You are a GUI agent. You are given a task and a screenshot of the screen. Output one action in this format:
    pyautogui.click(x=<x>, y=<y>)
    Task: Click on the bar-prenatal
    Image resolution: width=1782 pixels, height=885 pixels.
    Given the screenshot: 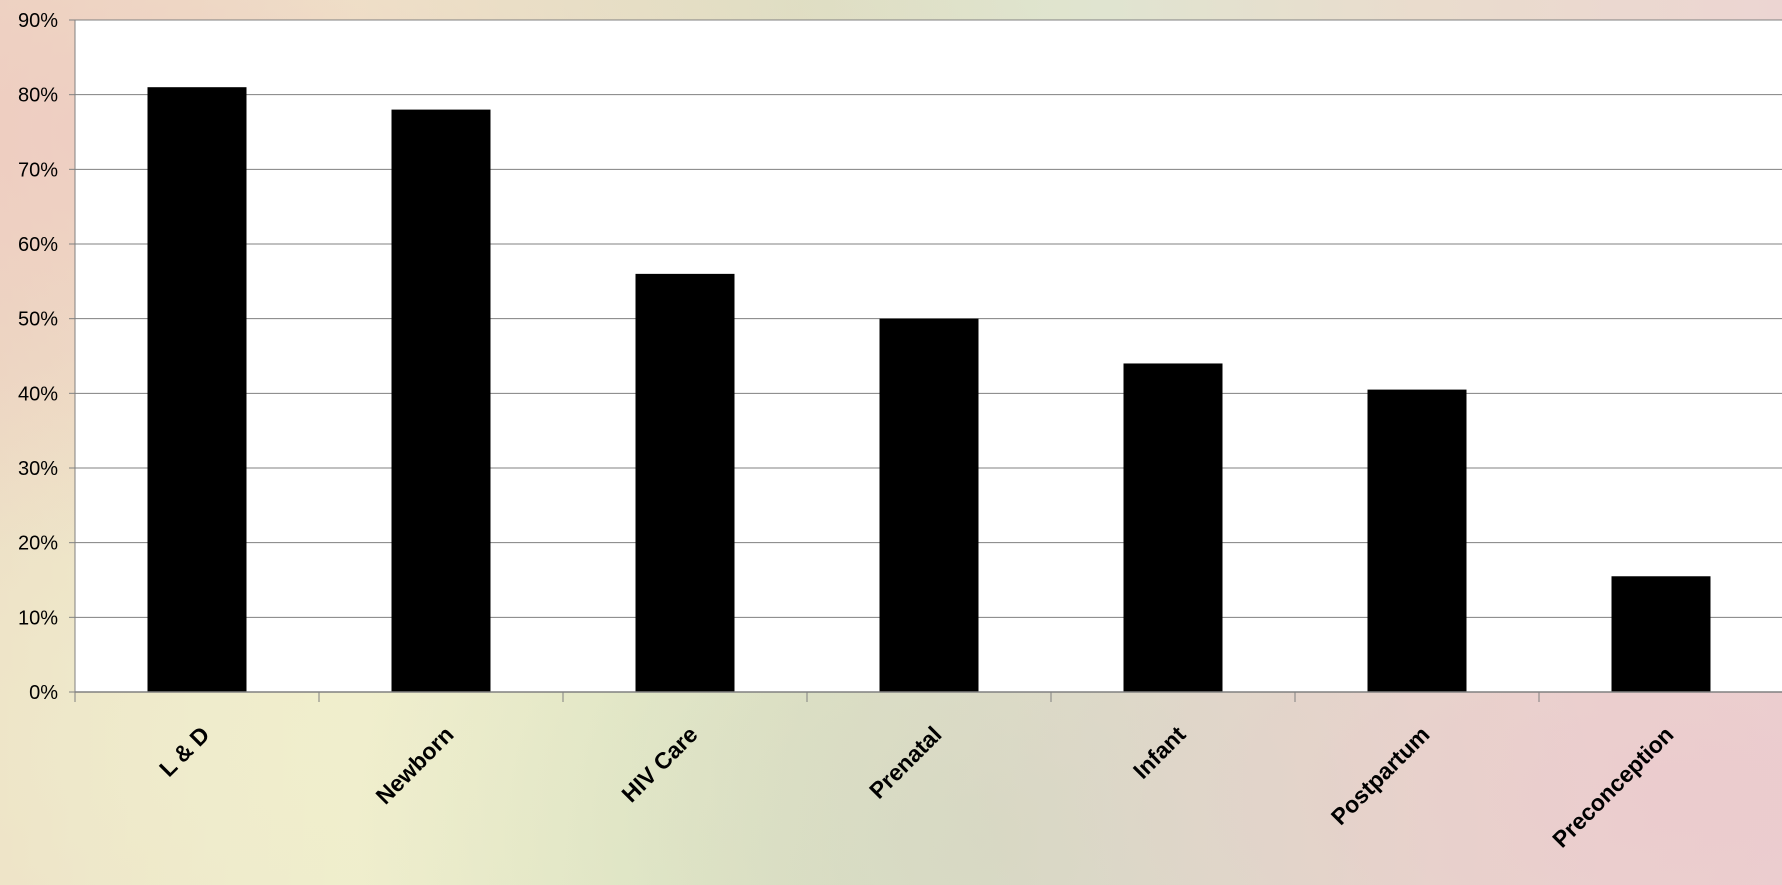 What is the action you would take?
    pyautogui.click(x=929, y=505)
    